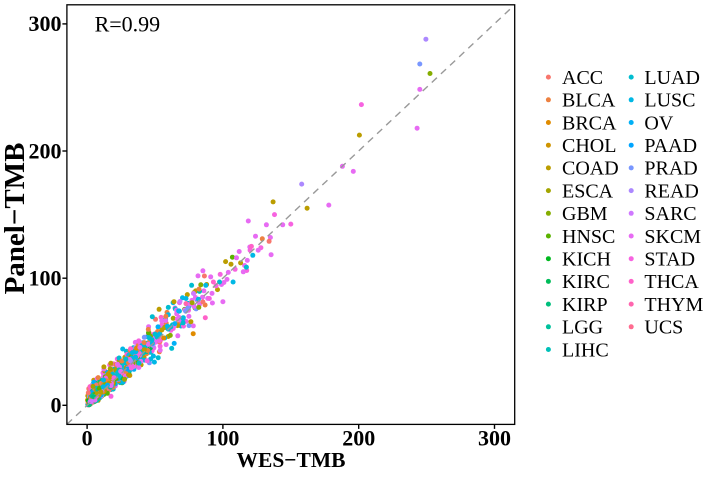 This screenshot has height=477, width=716. I want to click on svg-text: PRAD, so click(670, 169).